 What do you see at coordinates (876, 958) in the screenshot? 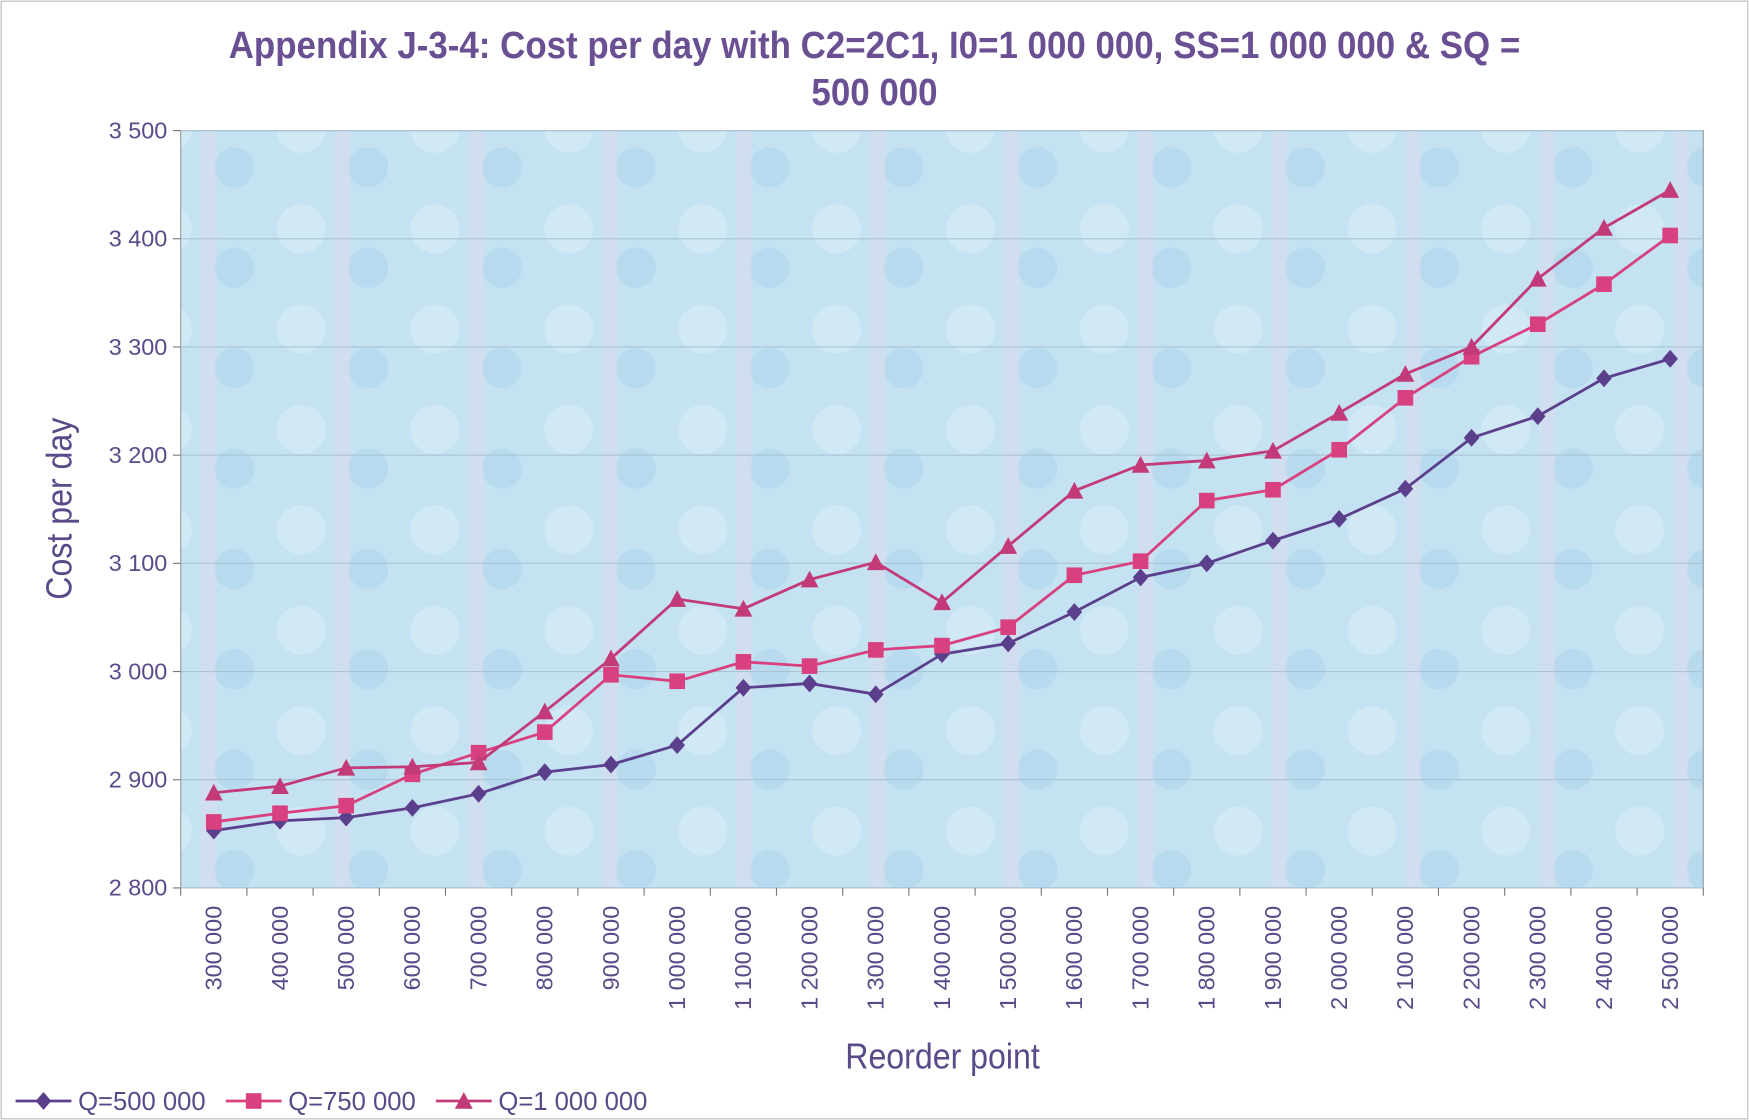
I see `x-tick-label: 1 300 000` at bounding box center [876, 958].